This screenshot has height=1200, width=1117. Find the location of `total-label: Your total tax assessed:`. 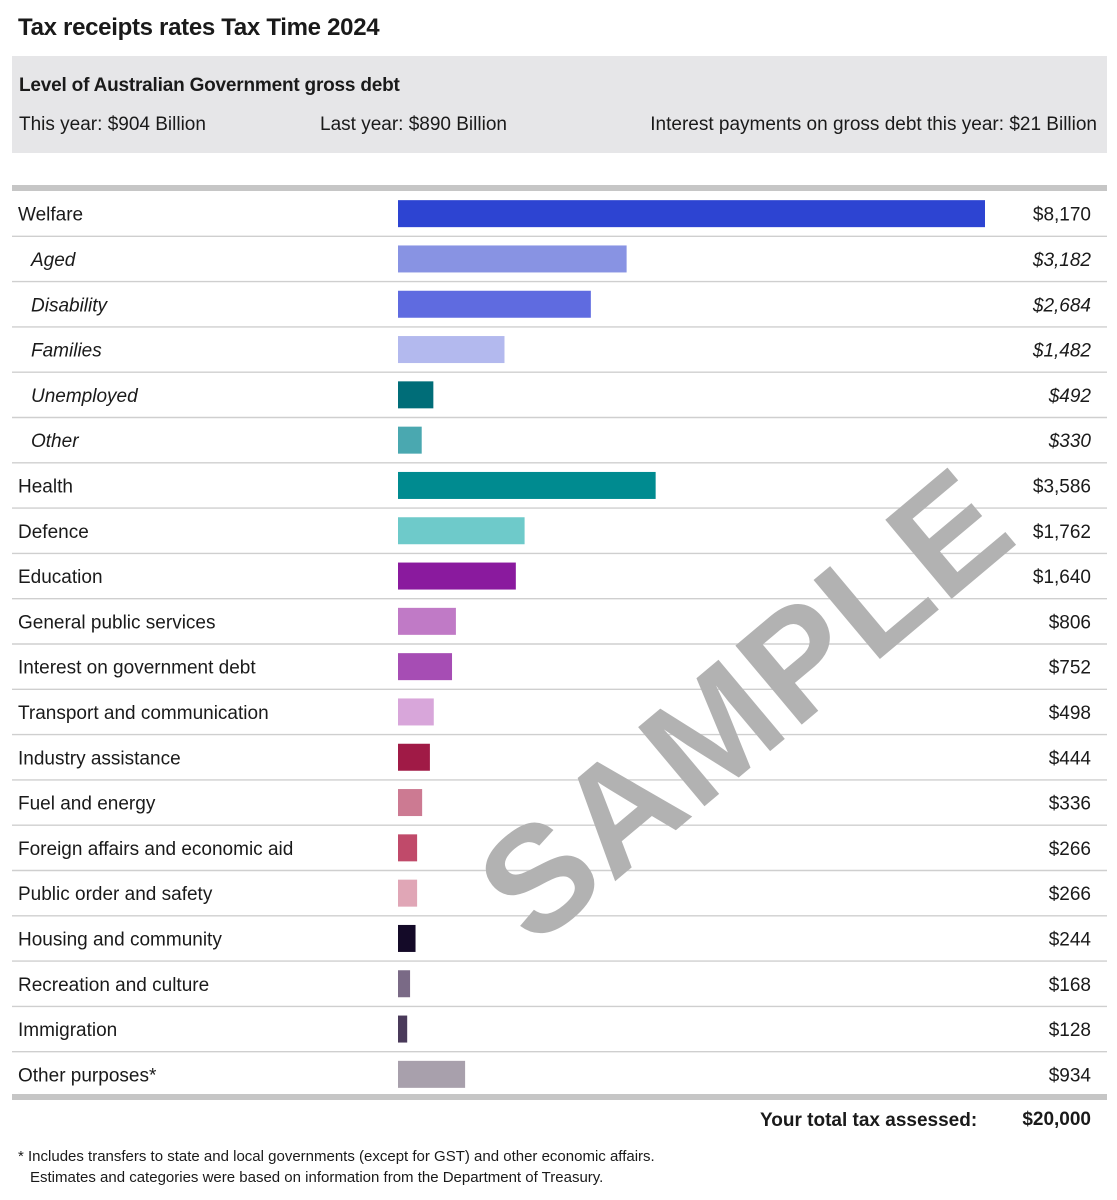

total-label: Your total tax assessed: is located at coordinates (869, 1120).